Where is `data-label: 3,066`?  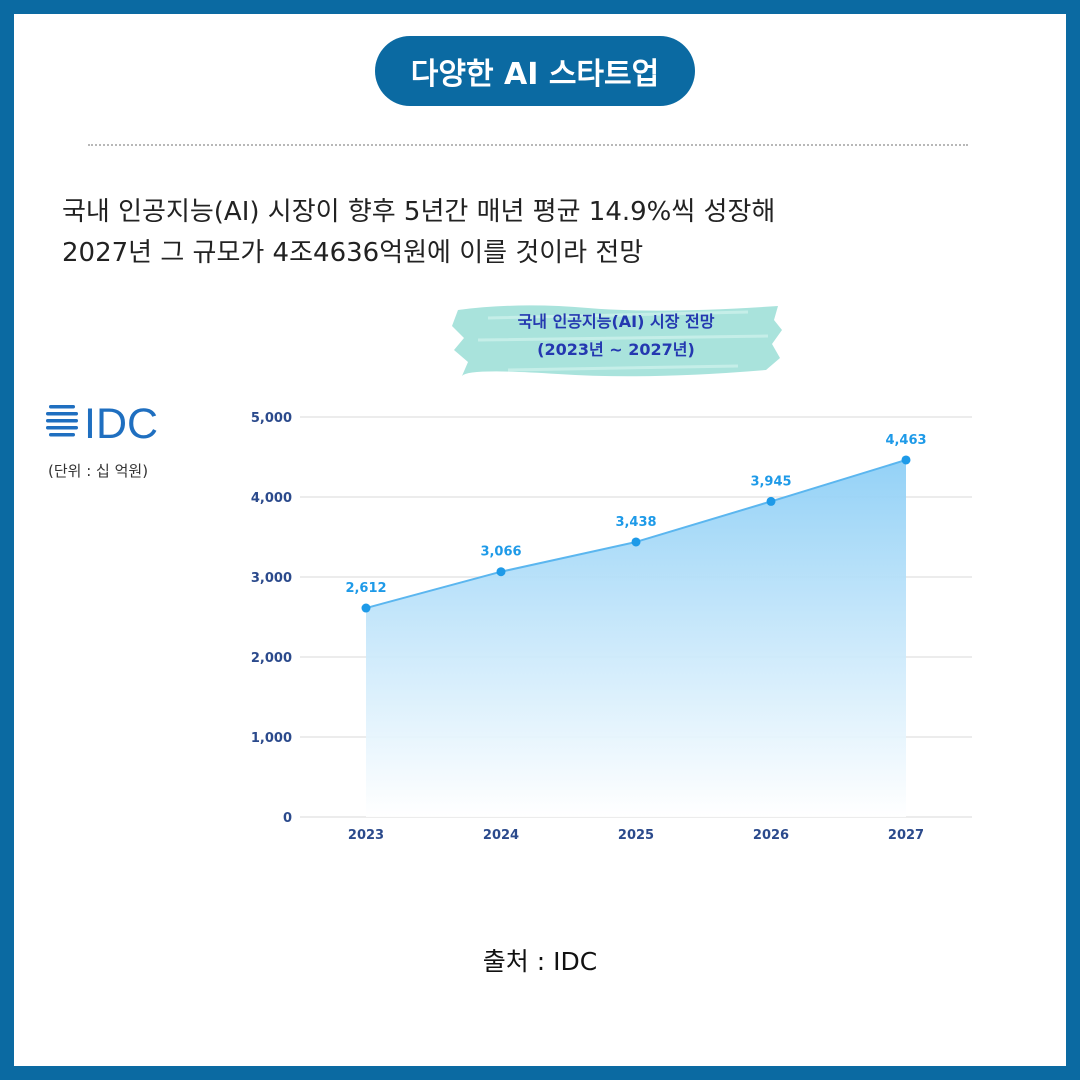 data-label: 3,066 is located at coordinates (500, 552).